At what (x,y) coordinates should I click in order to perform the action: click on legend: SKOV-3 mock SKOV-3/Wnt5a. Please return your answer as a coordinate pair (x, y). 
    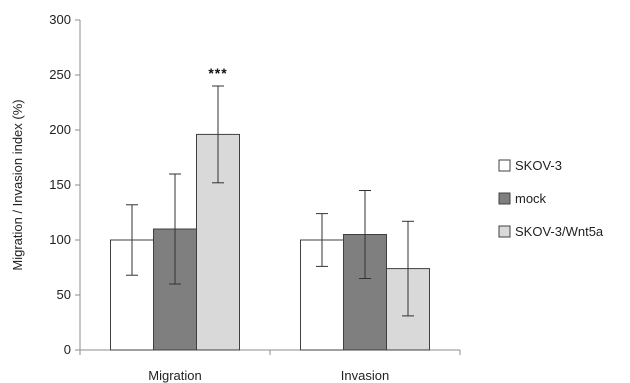
    Looking at the image, I should click on (551, 198).